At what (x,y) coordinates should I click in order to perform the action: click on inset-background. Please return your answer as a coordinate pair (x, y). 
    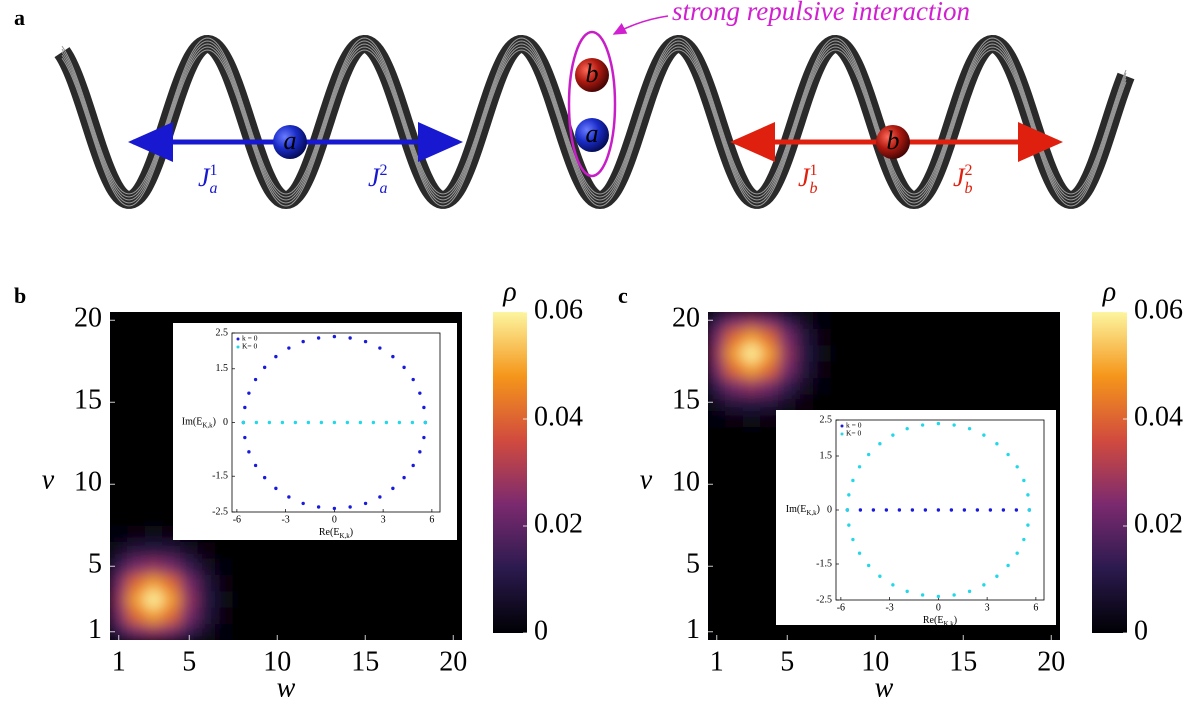
    Looking at the image, I should click on (315, 431).